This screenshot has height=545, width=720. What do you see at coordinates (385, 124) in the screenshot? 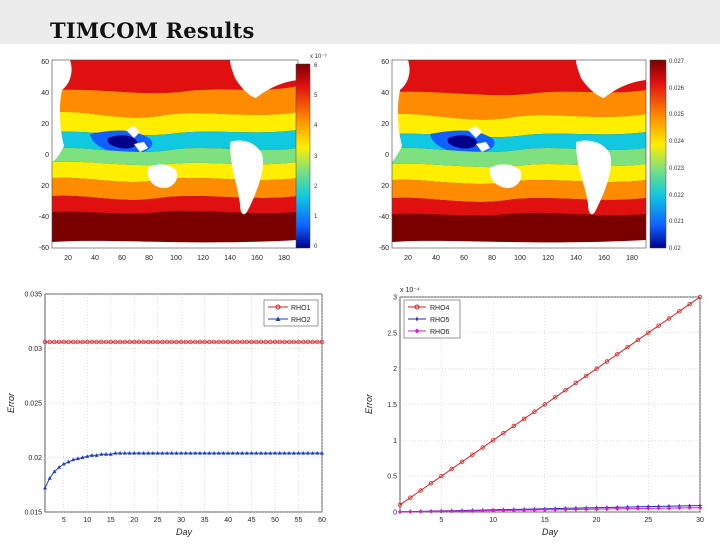
I see `y-tick-label: 20` at bounding box center [385, 124].